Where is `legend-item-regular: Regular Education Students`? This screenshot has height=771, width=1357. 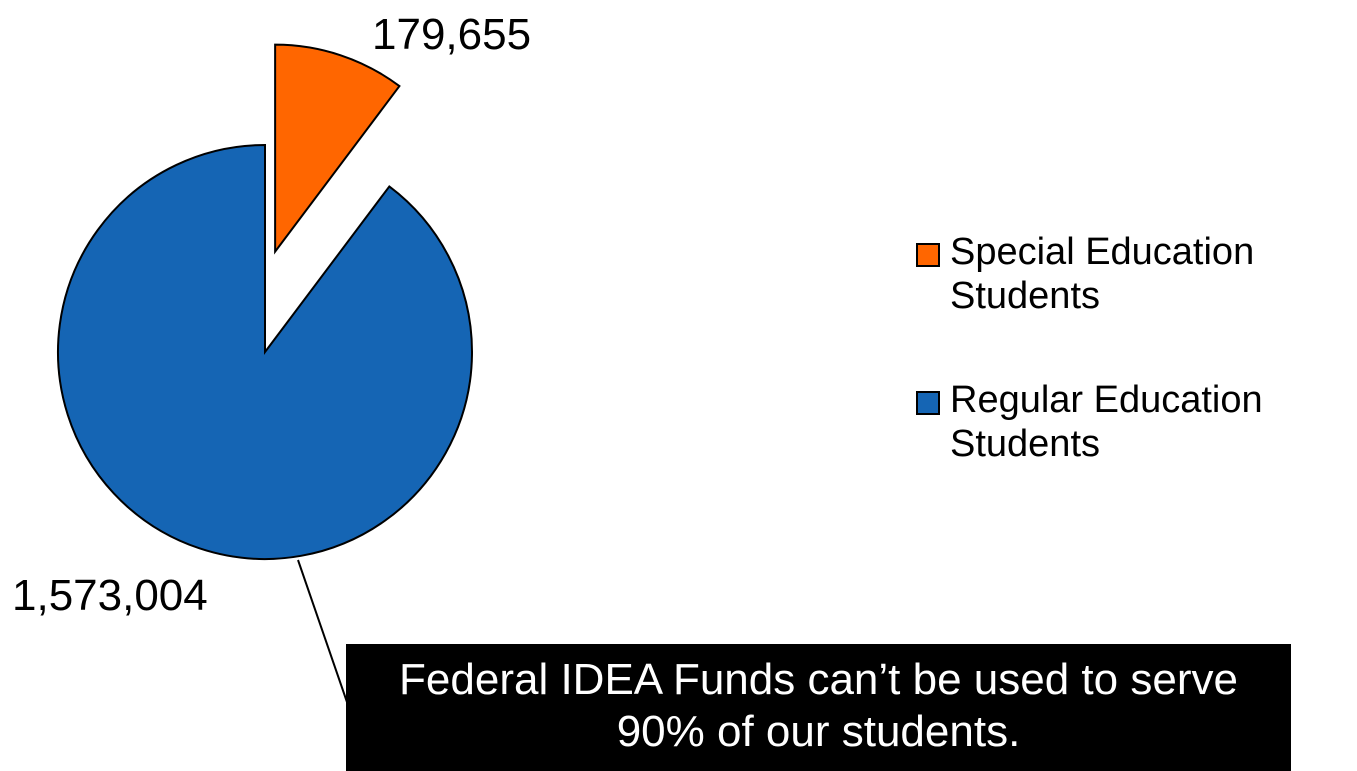
legend-item-regular: Regular Education Students is located at coordinates (1132, 422).